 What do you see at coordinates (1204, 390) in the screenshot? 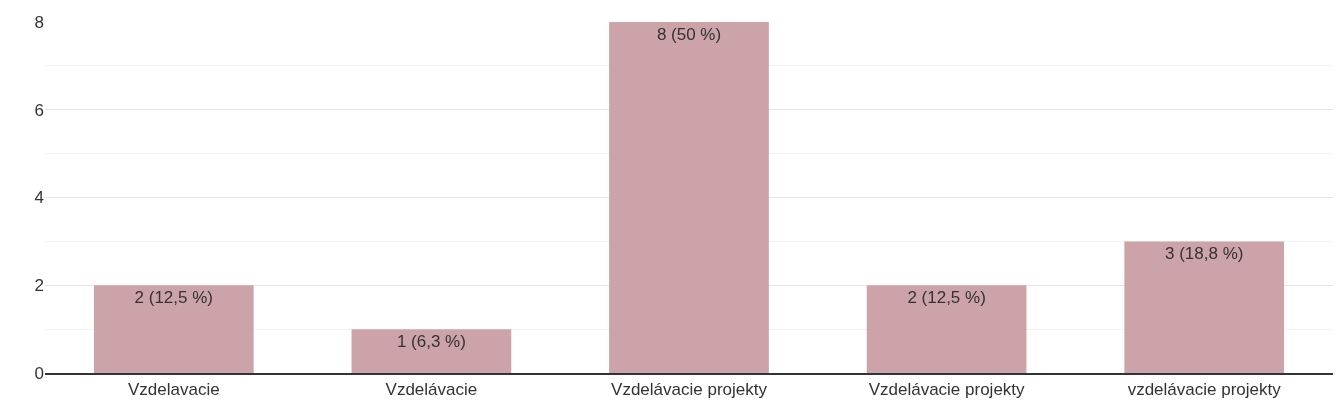
I see `x-tick-label: vzdelávacie projekty` at bounding box center [1204, 390].